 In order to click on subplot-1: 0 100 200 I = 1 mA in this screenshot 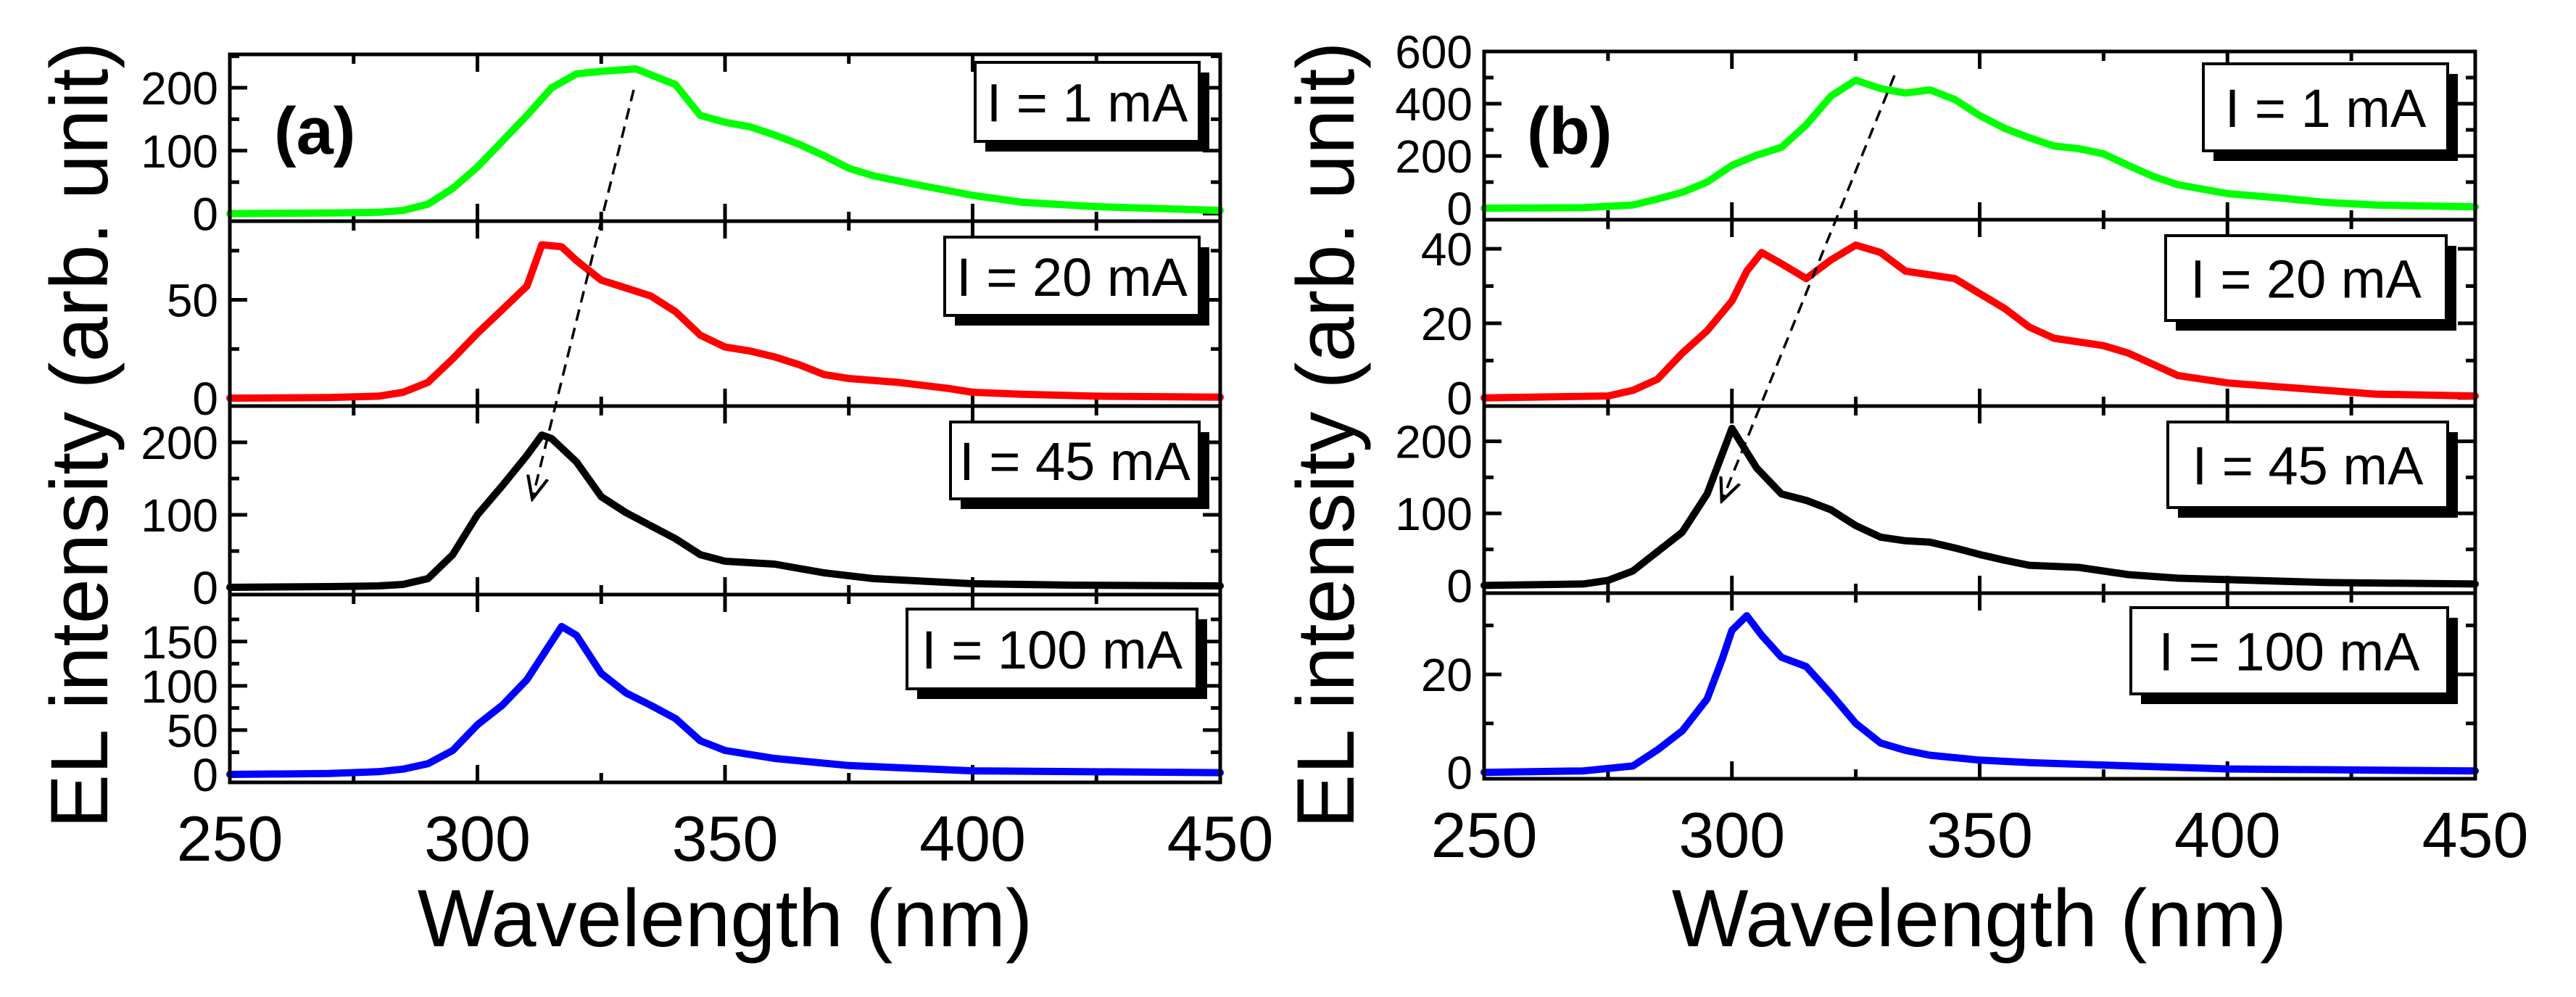, I will do `click(683, 146)`.